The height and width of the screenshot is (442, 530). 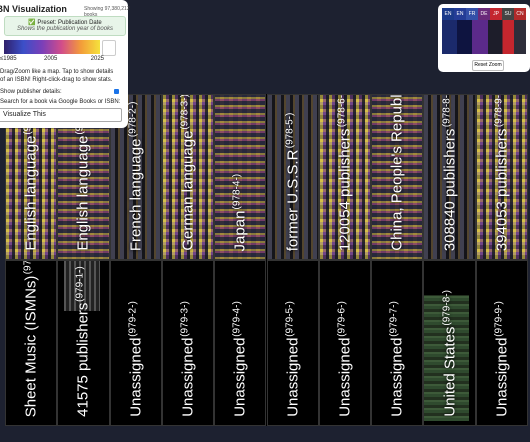 I want to click on isbn-block: Unassigned (979-2-), so click(x=135, y=343).